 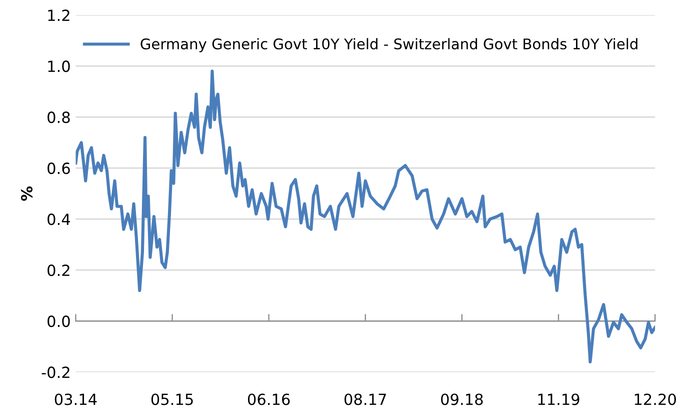 What do you see at coordinates (269, 400) in the screenshot?
I see `x-tick-label: 06.16` at bounding box center [269, 400].